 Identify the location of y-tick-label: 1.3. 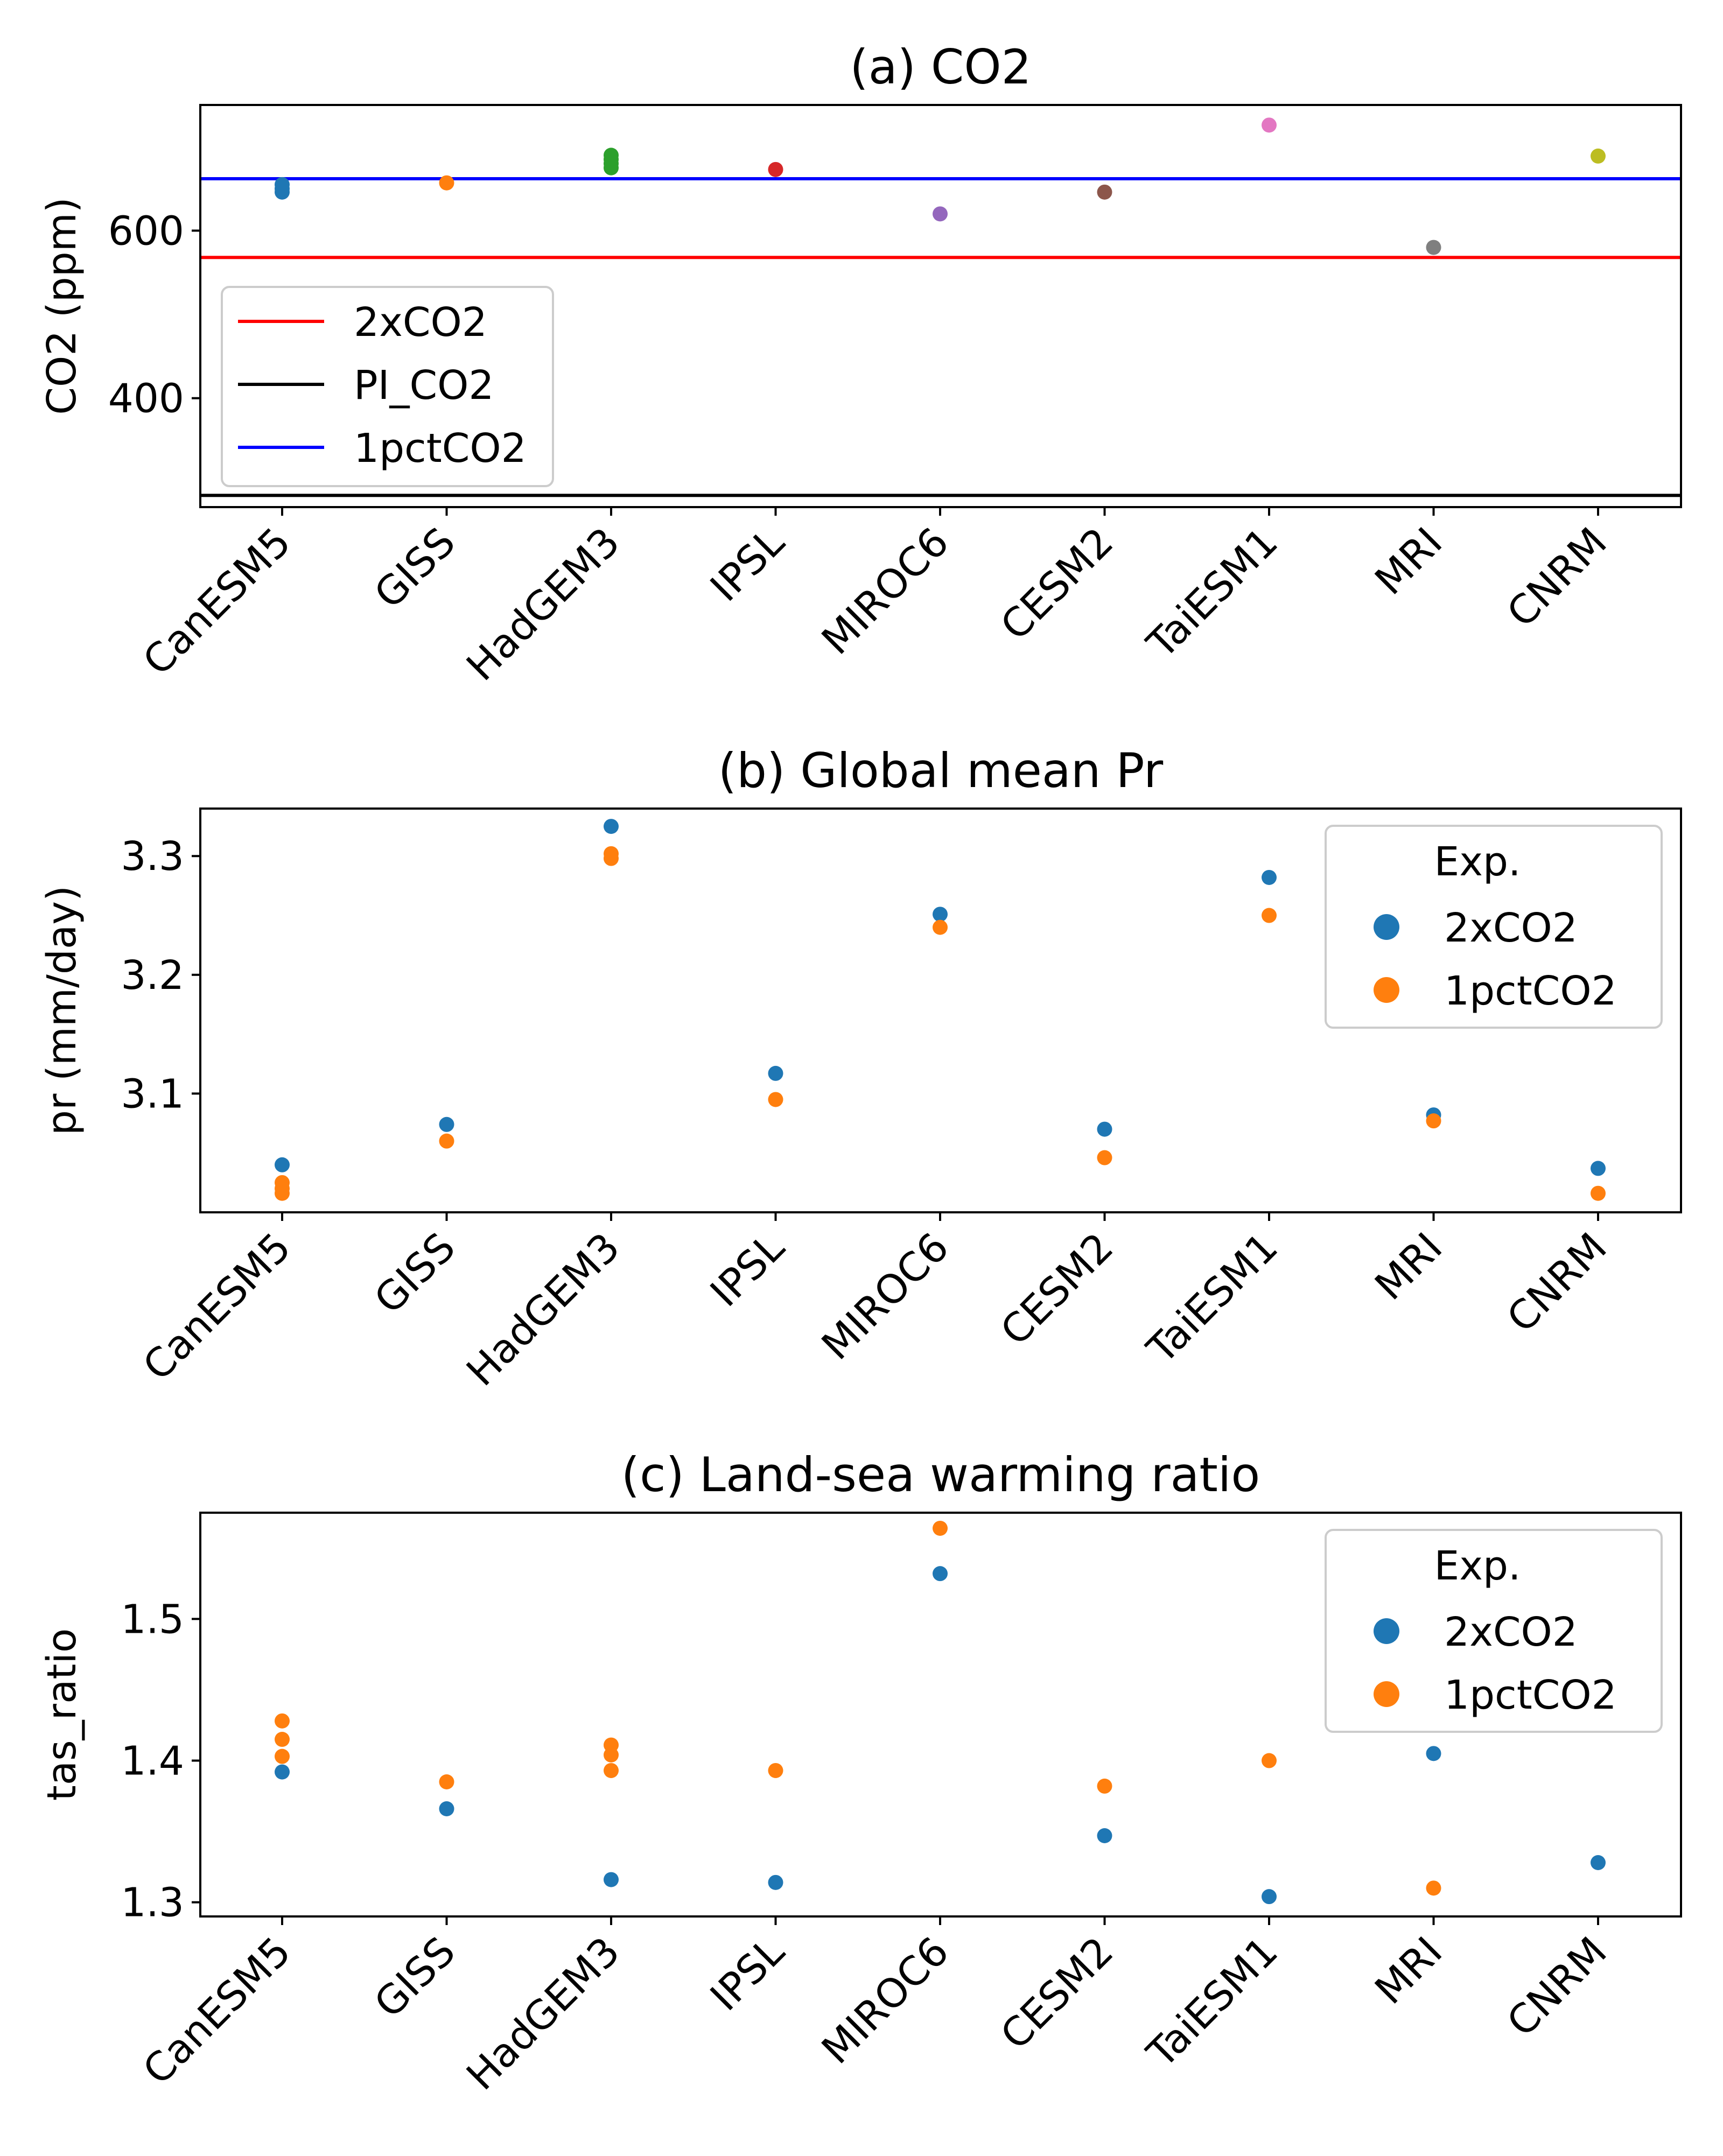
(152, 1903).